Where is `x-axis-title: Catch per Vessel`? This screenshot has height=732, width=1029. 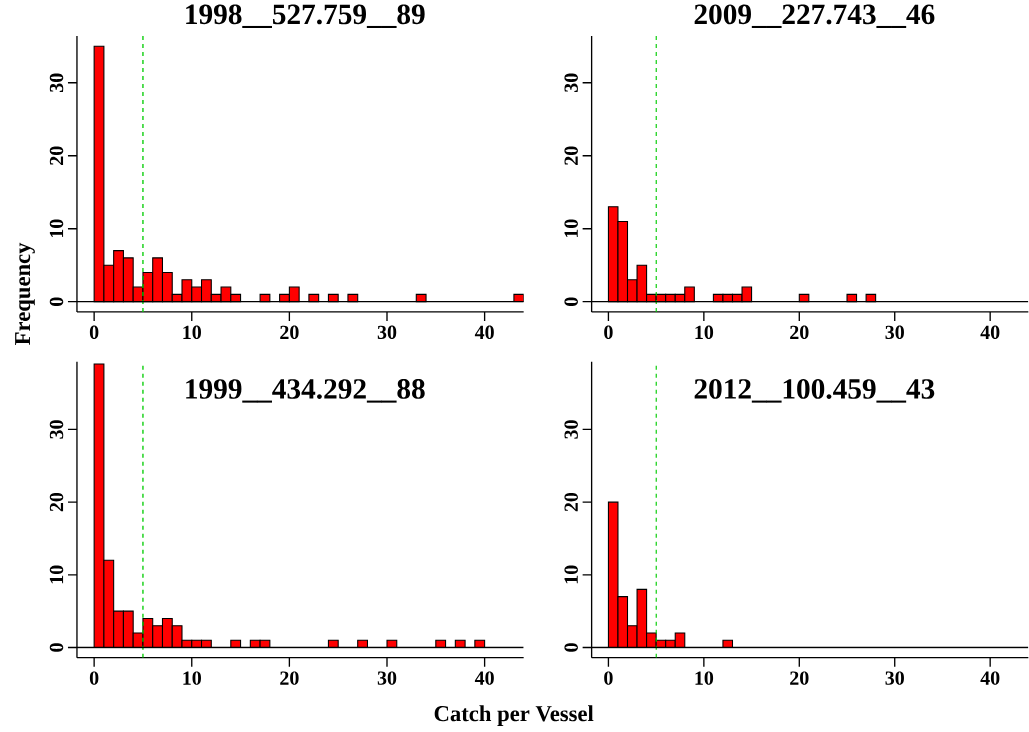
x-axis-title: Catch per Vessel is located at coordinates (514, 716).